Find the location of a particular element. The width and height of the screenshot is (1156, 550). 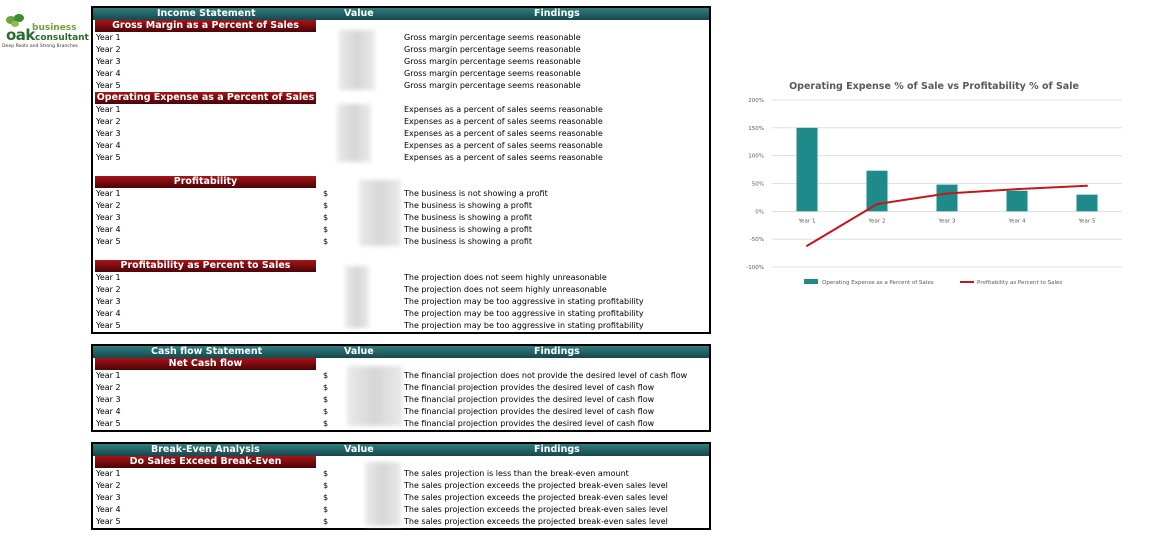

profitability-section-title: Profitability is located at coordinates (205, 182).